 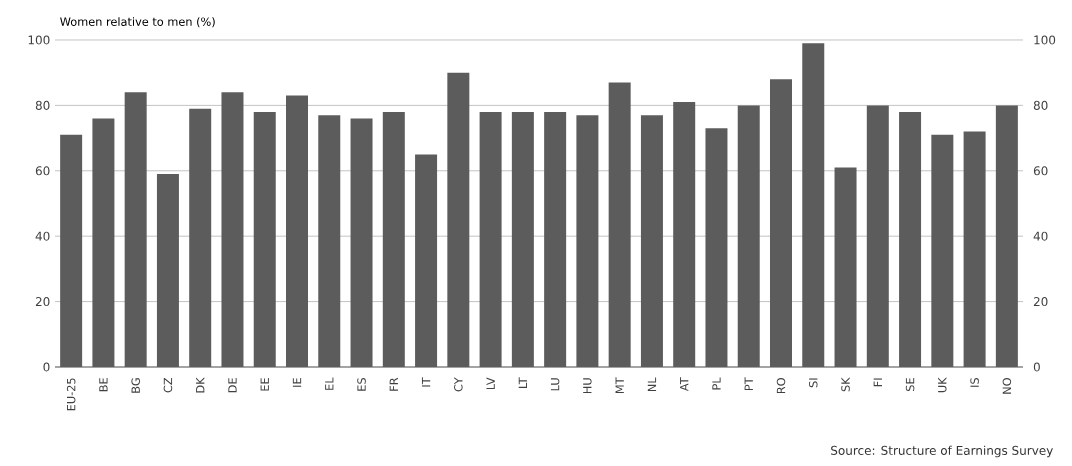 What do you see at coordinates (200, 385) in the screenshot?
I see `x-tick-label: DK` at bounding box center [200, 385].